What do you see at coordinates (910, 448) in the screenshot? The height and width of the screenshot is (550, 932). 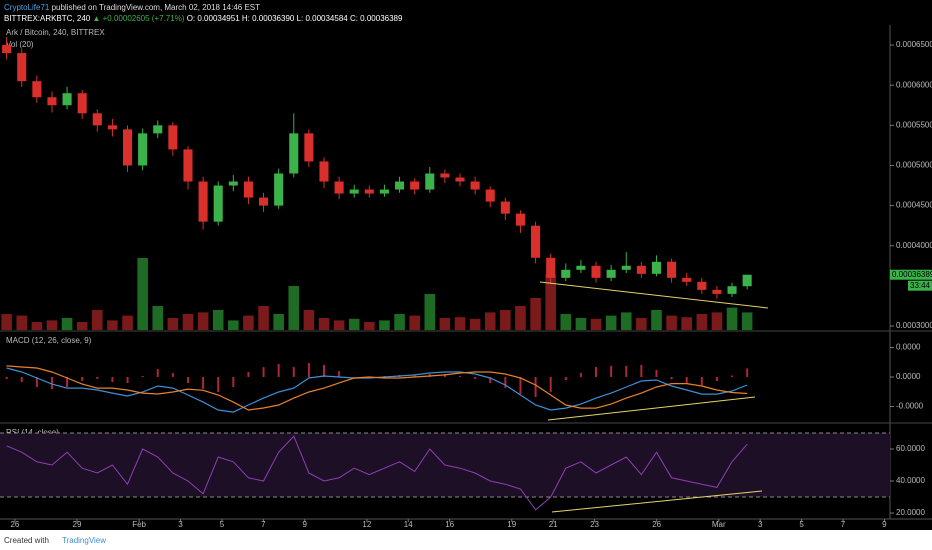 I see `y-tick-label: 60.0000` at bounding box center [910, 448].